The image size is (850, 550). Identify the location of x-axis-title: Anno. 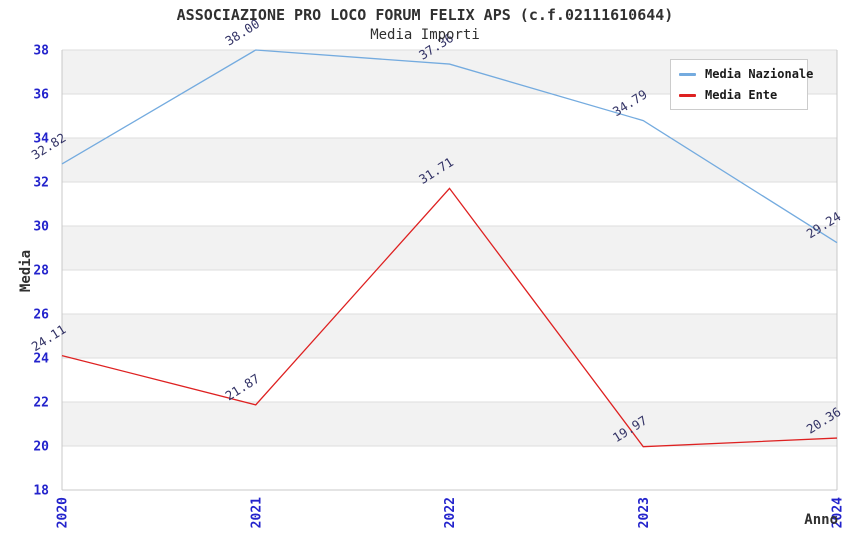
(821, 520).